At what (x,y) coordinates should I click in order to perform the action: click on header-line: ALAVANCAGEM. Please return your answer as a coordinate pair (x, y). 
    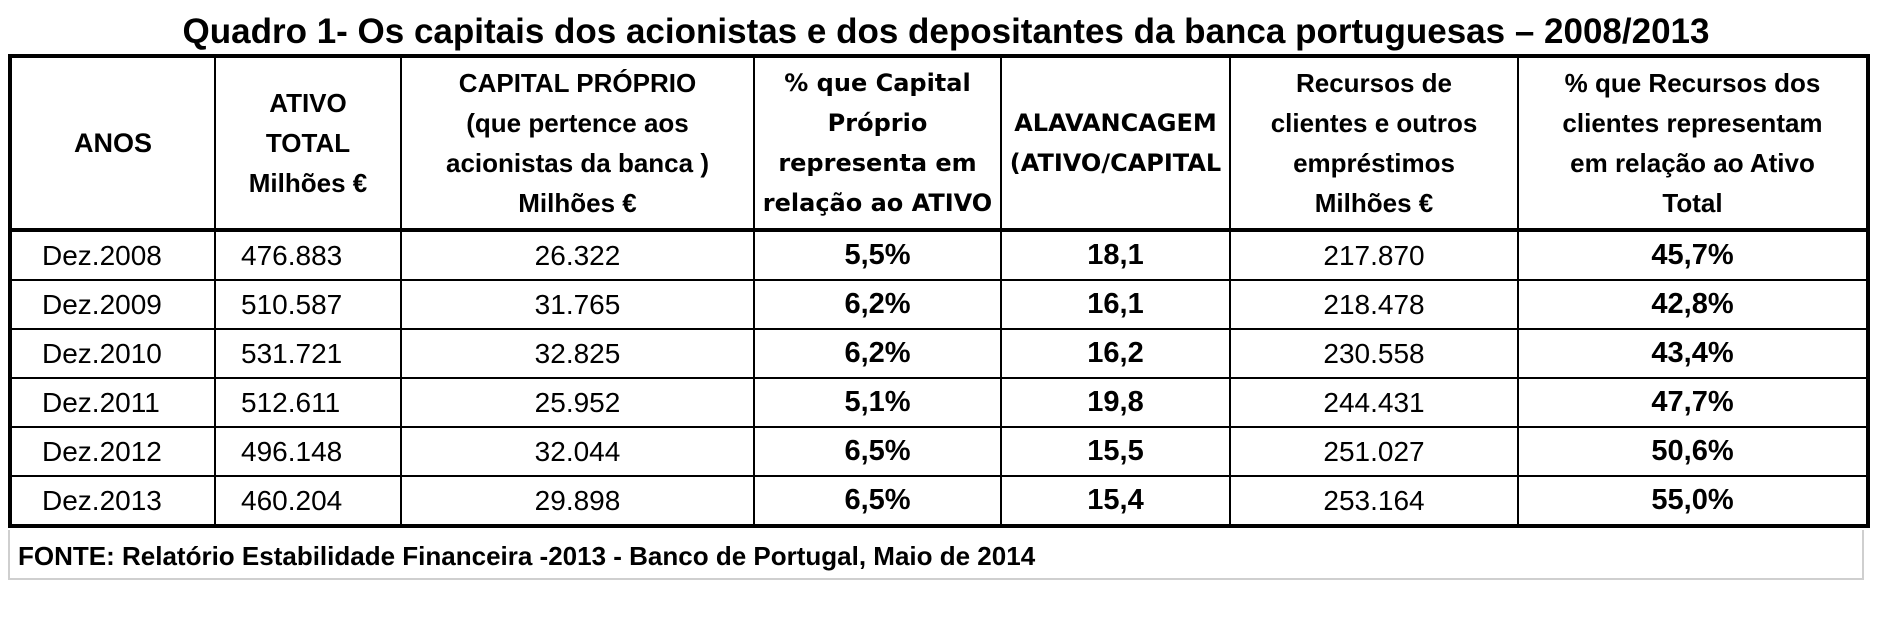
    Looking at the image, I should click on (1115, 123).